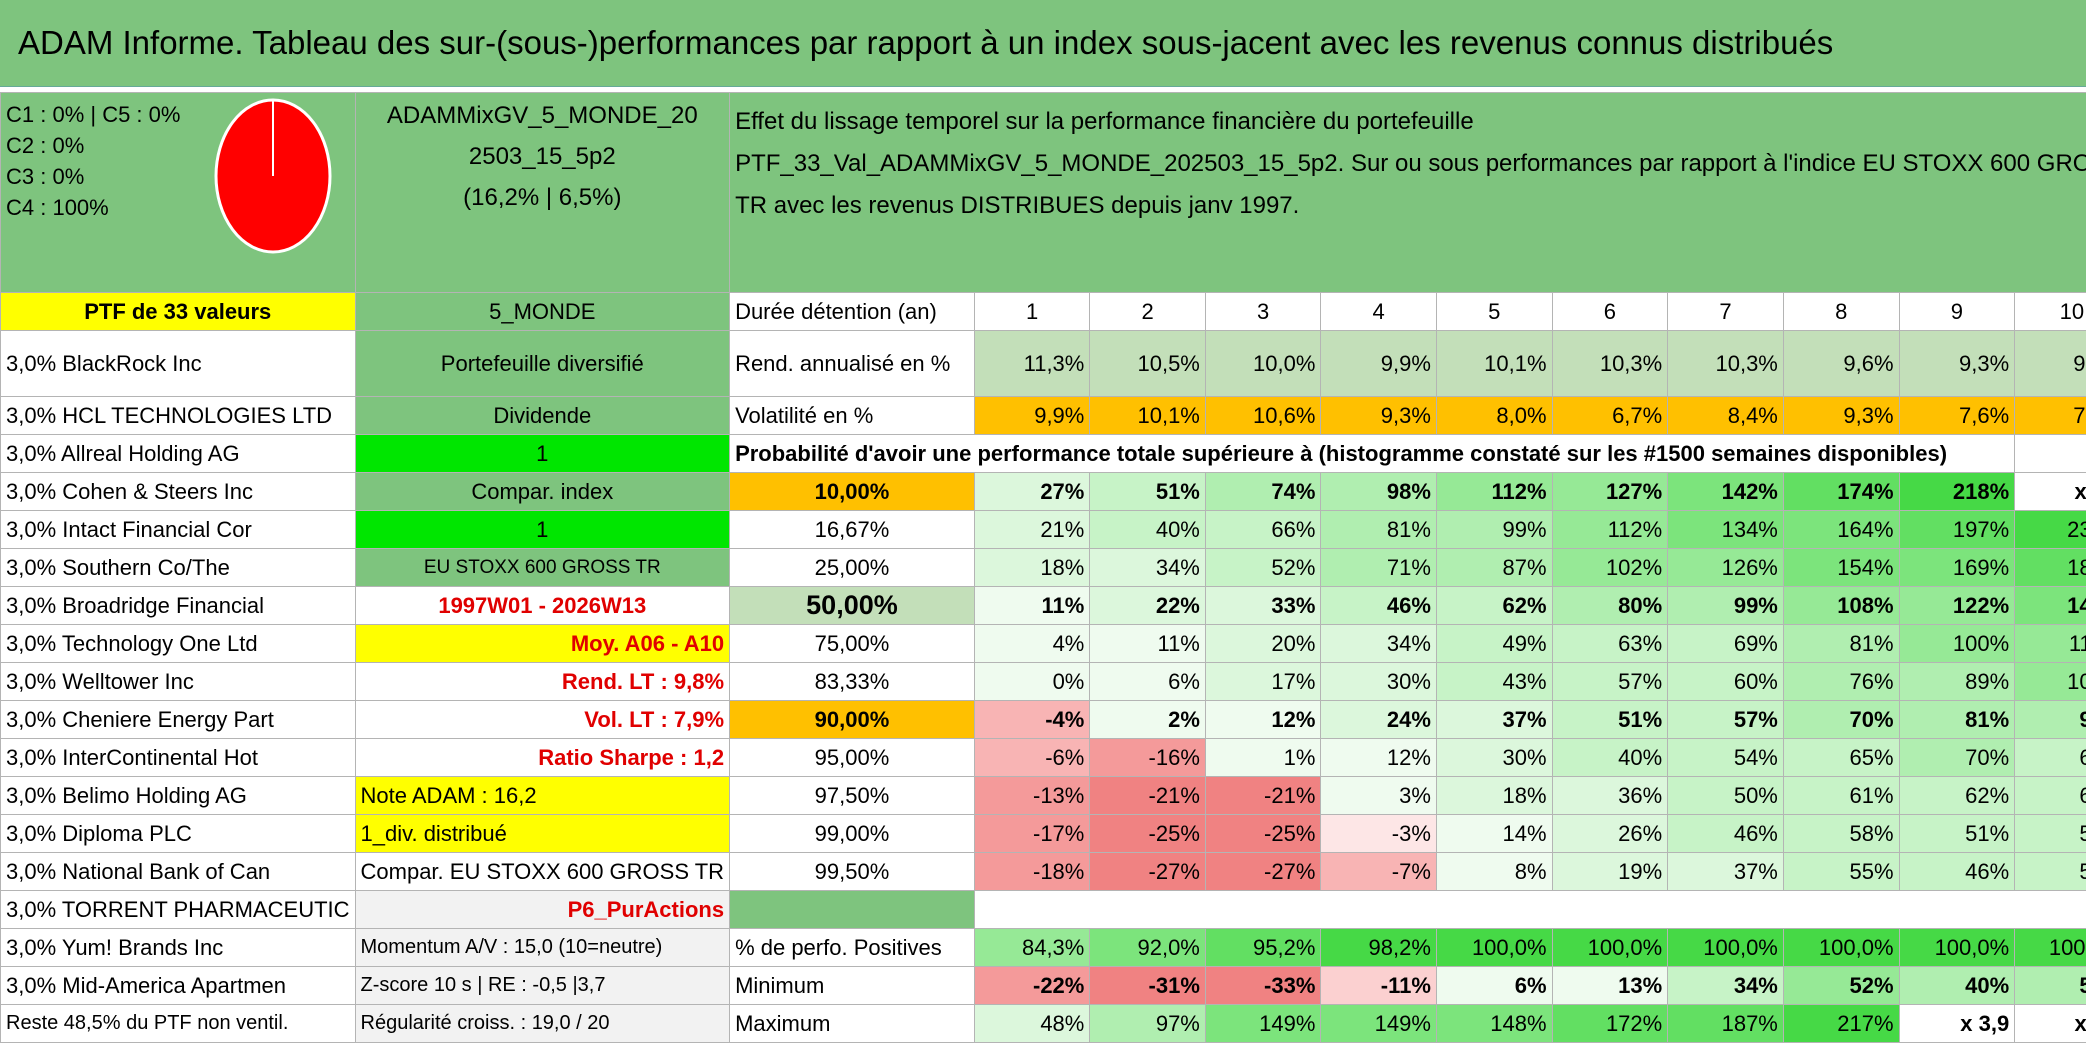  What do you see at coordinates (1378, 871) in the screenshot?
I see `probability-value: -7%` at bounding box center [1378, 871].